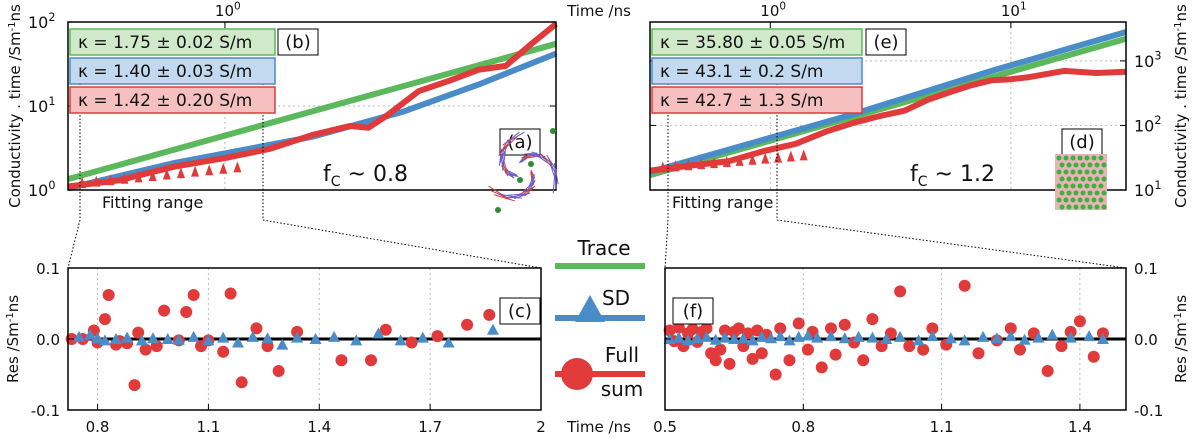 The image size is (1200, 440). What do you see at coordinates (598, 11) in the screenshot?
I see `x-axis-title-top: Time /ns` at bounding box center [598, 11].